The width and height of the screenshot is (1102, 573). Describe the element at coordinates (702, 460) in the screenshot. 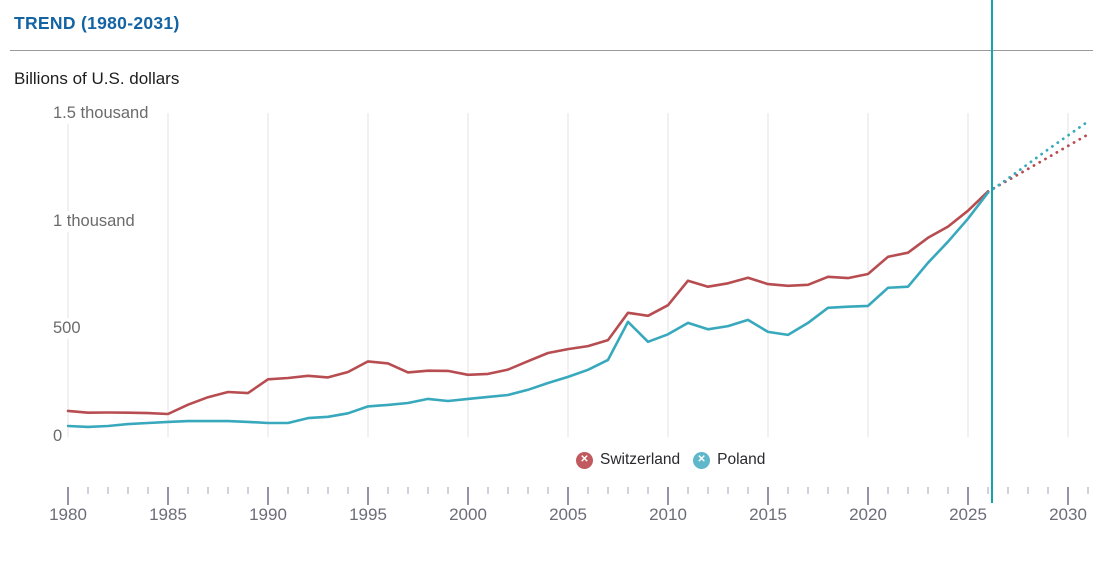

I see `remove-poland-series-icon: ✕` at that location.